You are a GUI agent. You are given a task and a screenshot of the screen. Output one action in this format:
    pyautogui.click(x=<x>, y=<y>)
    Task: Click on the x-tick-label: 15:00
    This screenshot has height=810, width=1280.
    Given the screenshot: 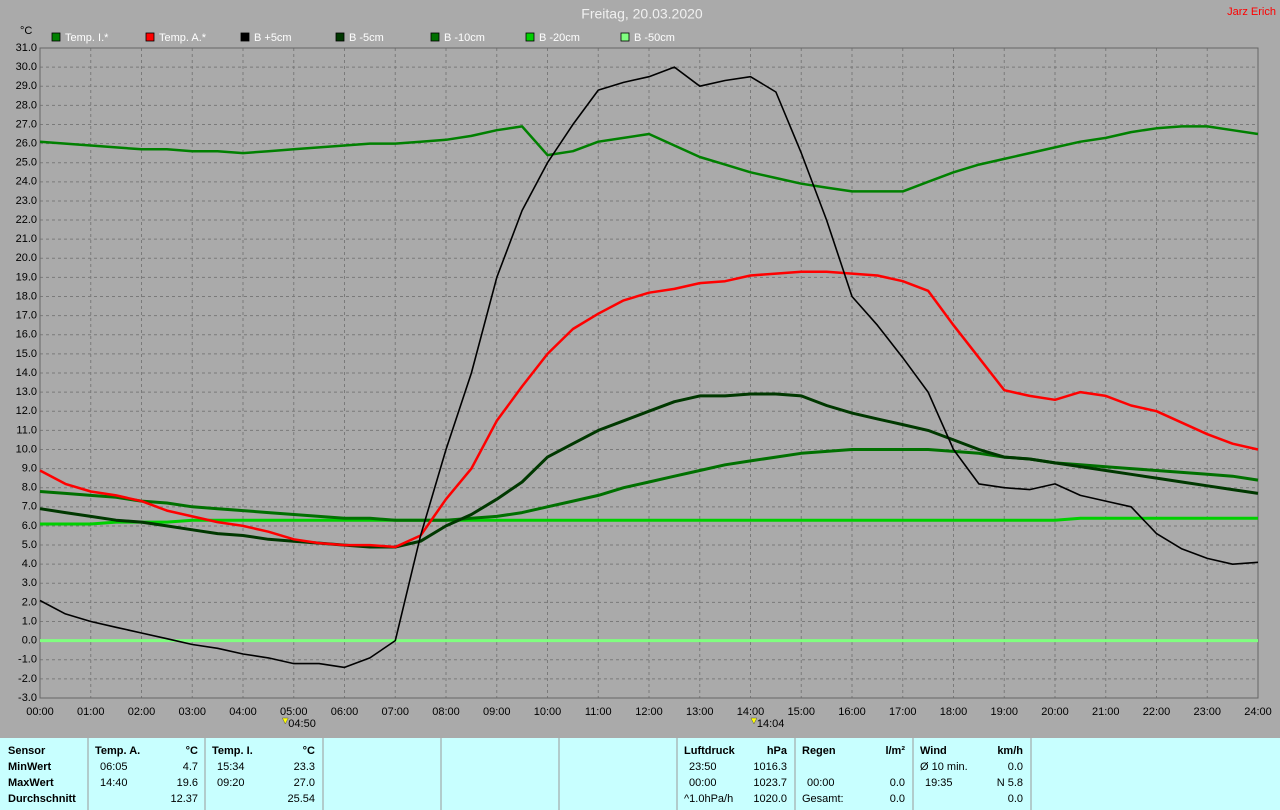 What is the action you would take?
    pyautogui.click(x=801, y=712)
    